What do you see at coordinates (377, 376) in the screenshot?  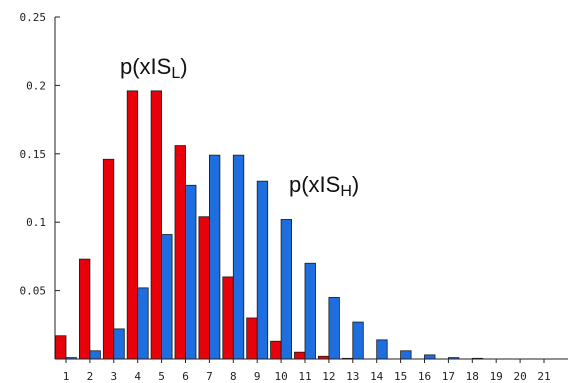 I see `x-tick-label: 14` at bounding box center [377, 376].